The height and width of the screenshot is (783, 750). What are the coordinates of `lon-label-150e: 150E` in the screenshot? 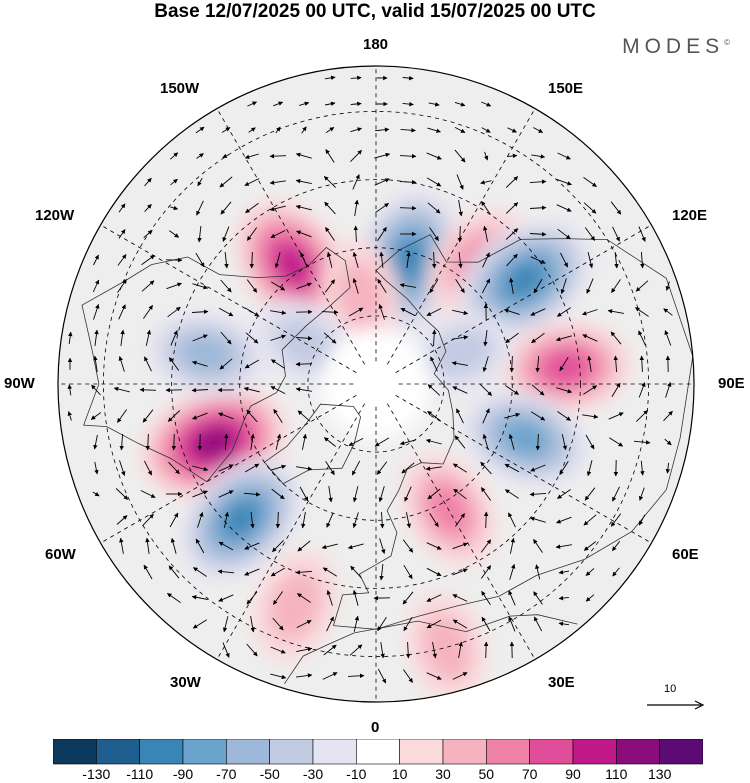 It's located at (566, 88).